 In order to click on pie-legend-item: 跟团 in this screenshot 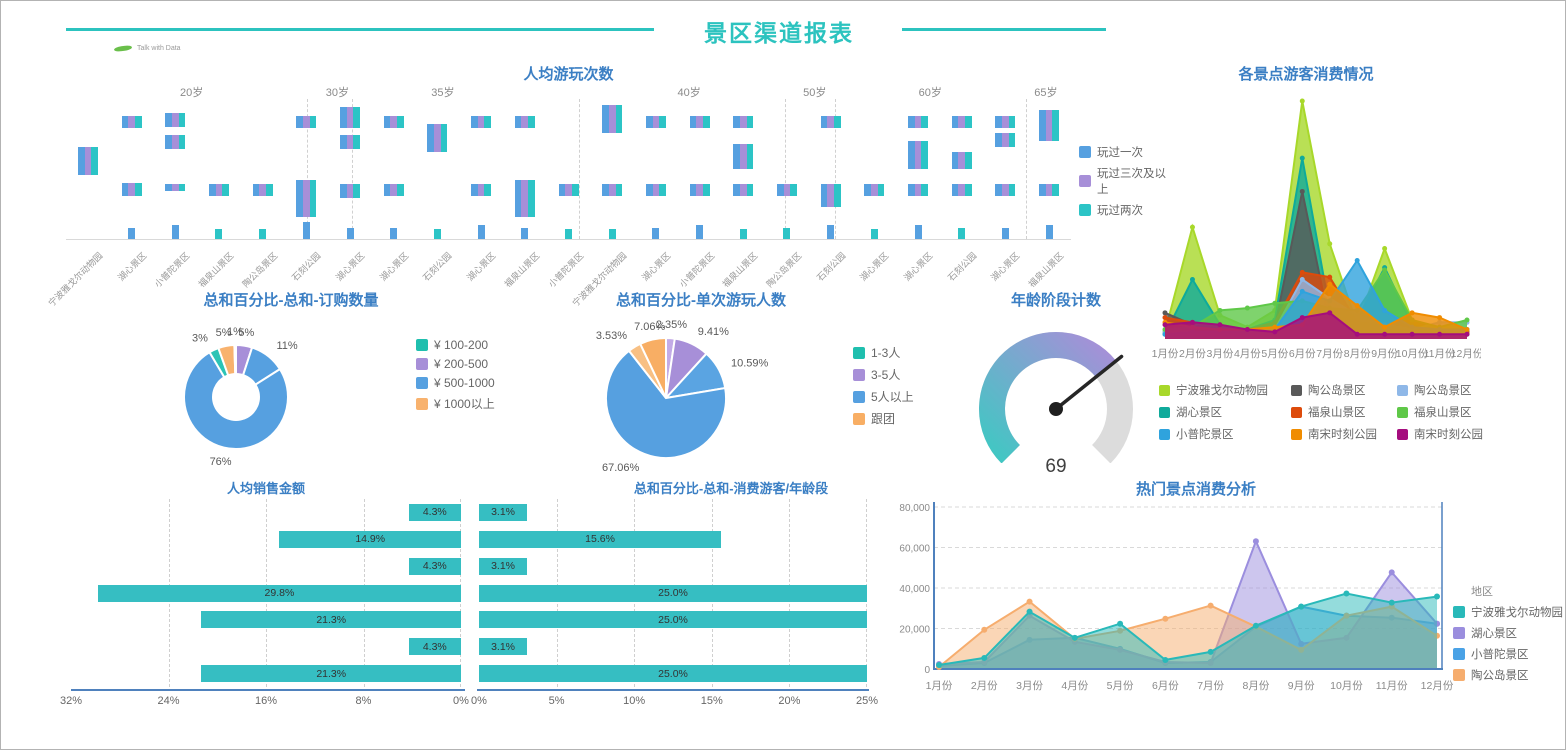, I will do `click(898, 418)`.